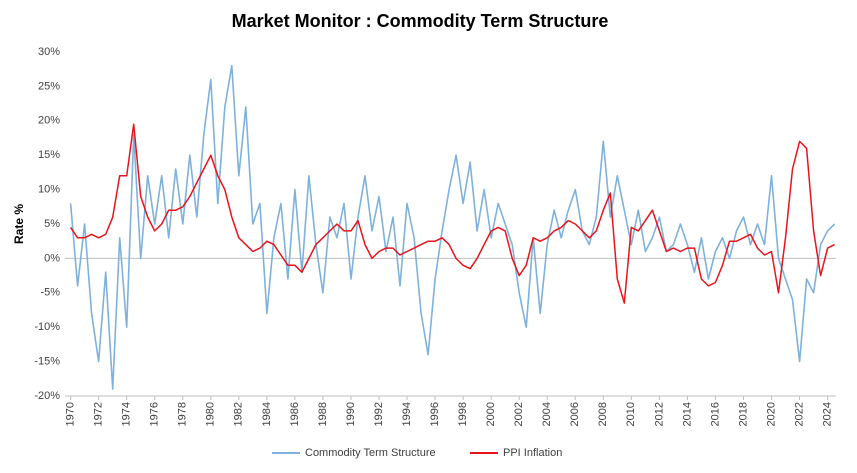  Describe the element at coordinates (19, 224) in the screenshot. I see `y-axis-label: Rate %` at that location.